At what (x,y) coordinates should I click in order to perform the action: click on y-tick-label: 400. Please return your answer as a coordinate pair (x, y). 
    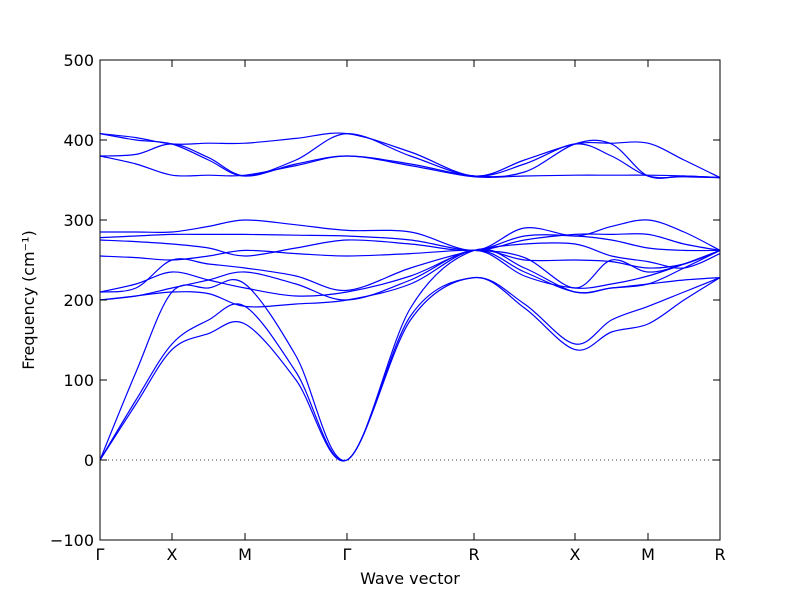
    Looking at the image, I should click on (78, 140).